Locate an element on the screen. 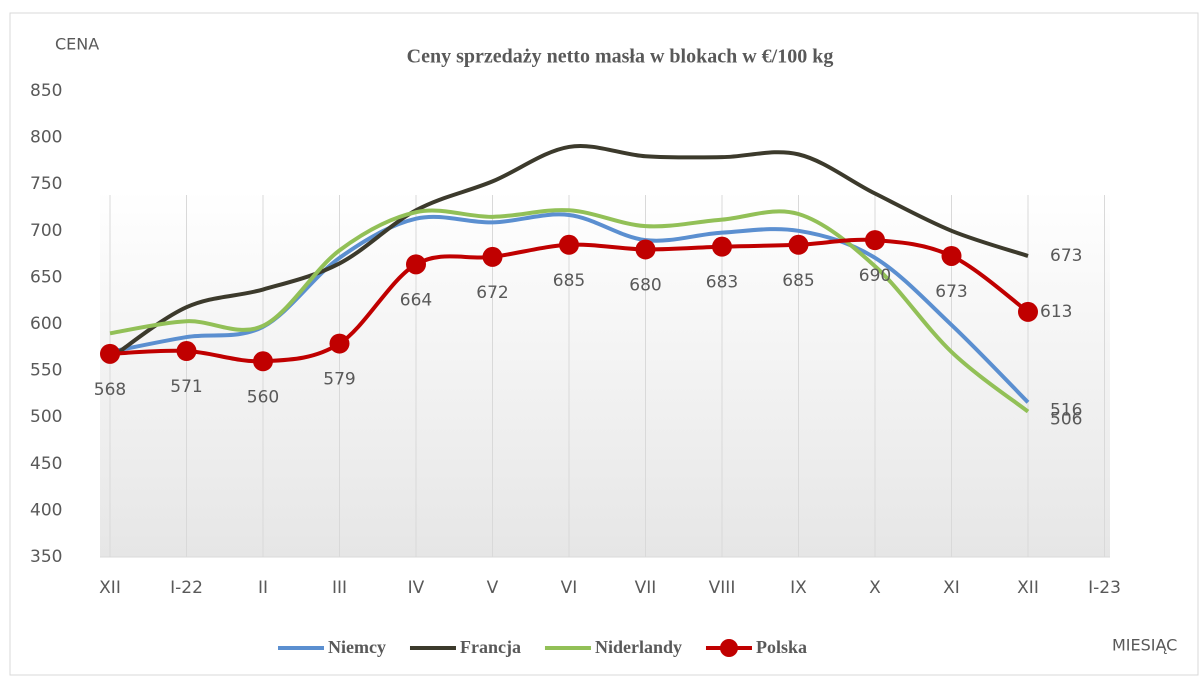  x-tick-label: II is located at coordinates (263, 588).